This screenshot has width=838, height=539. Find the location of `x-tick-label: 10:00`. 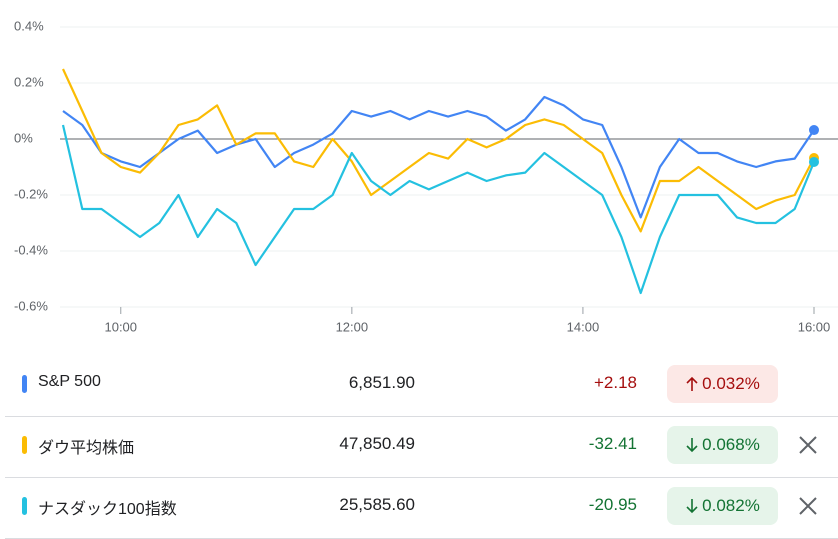

x-tick-label: 10:00 is located at coordinates (120, 326).